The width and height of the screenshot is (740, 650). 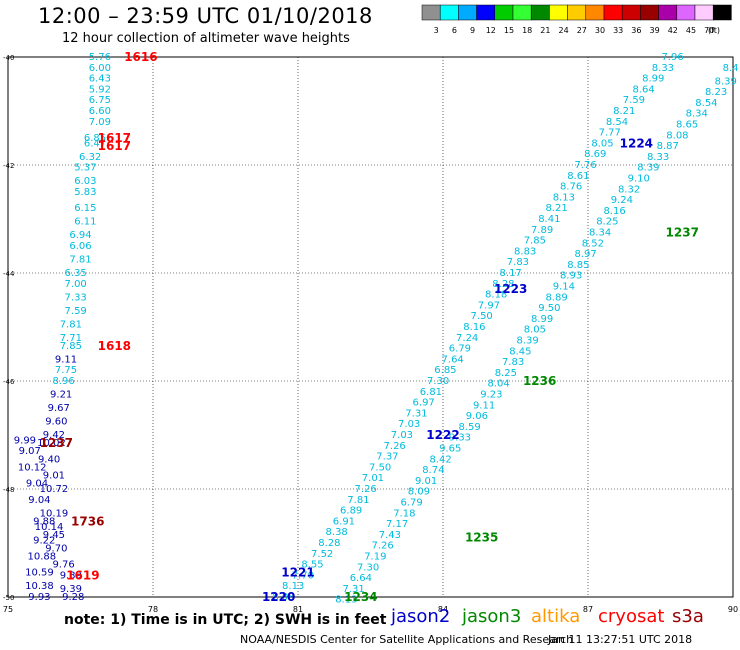 What do you see at coordinates (542, 319) in the screenshot?
I see `wave-height-value: 8.99` at bounding box center [542, 319].